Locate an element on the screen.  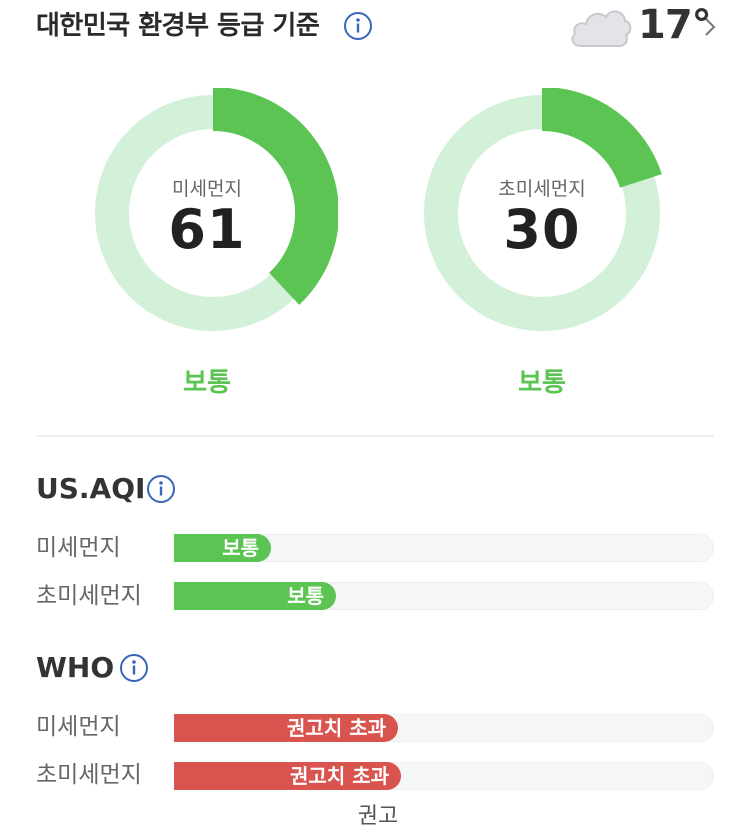
pm10-gauge-arc is located at coordinates (275, 196).